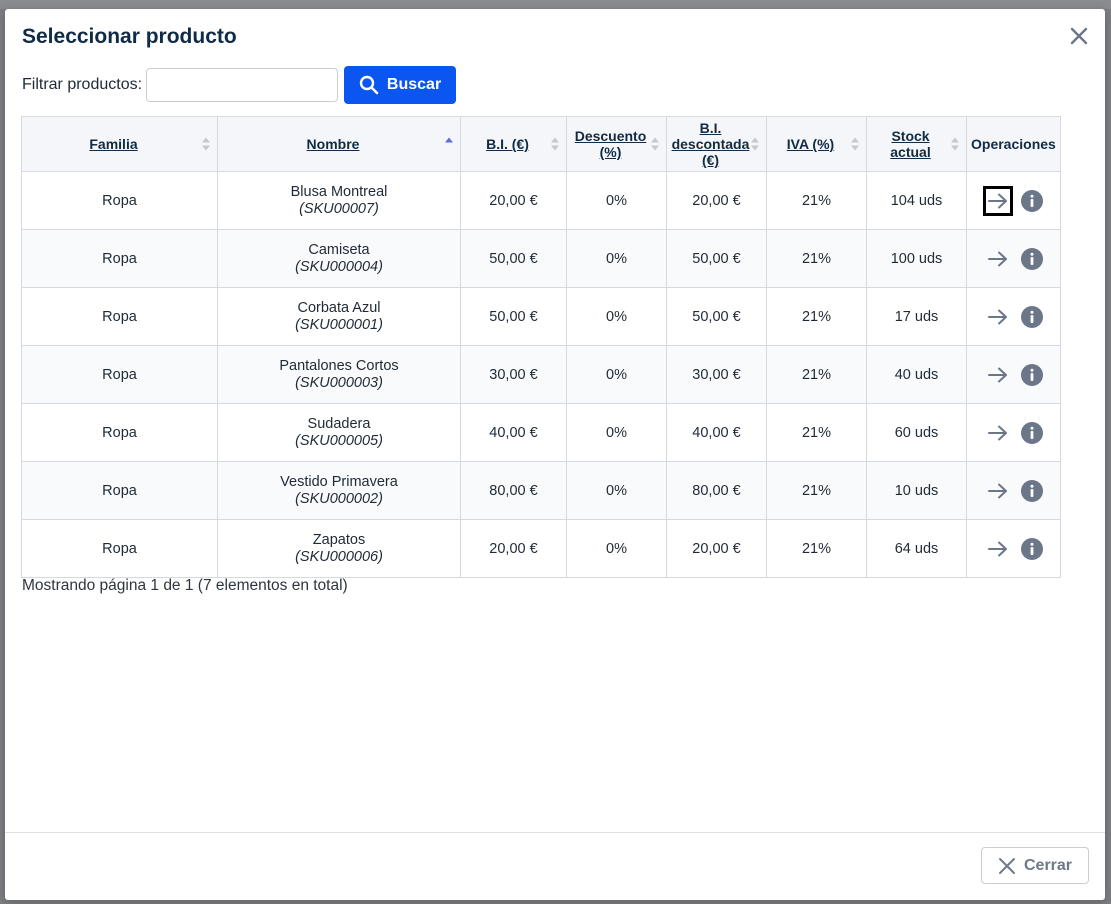 The height and width of the screenshot is (904, 1111). What do you see at coordinates (513, 432) in the screenshot?
I see `cell-bi: 40,00 €` at bounding box center [513, 432].